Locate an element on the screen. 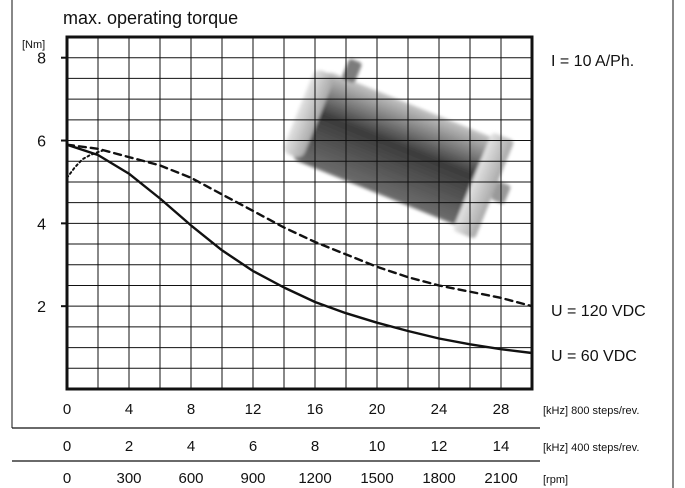  y-tick-label: 2 is located at coordinates (41, 307).